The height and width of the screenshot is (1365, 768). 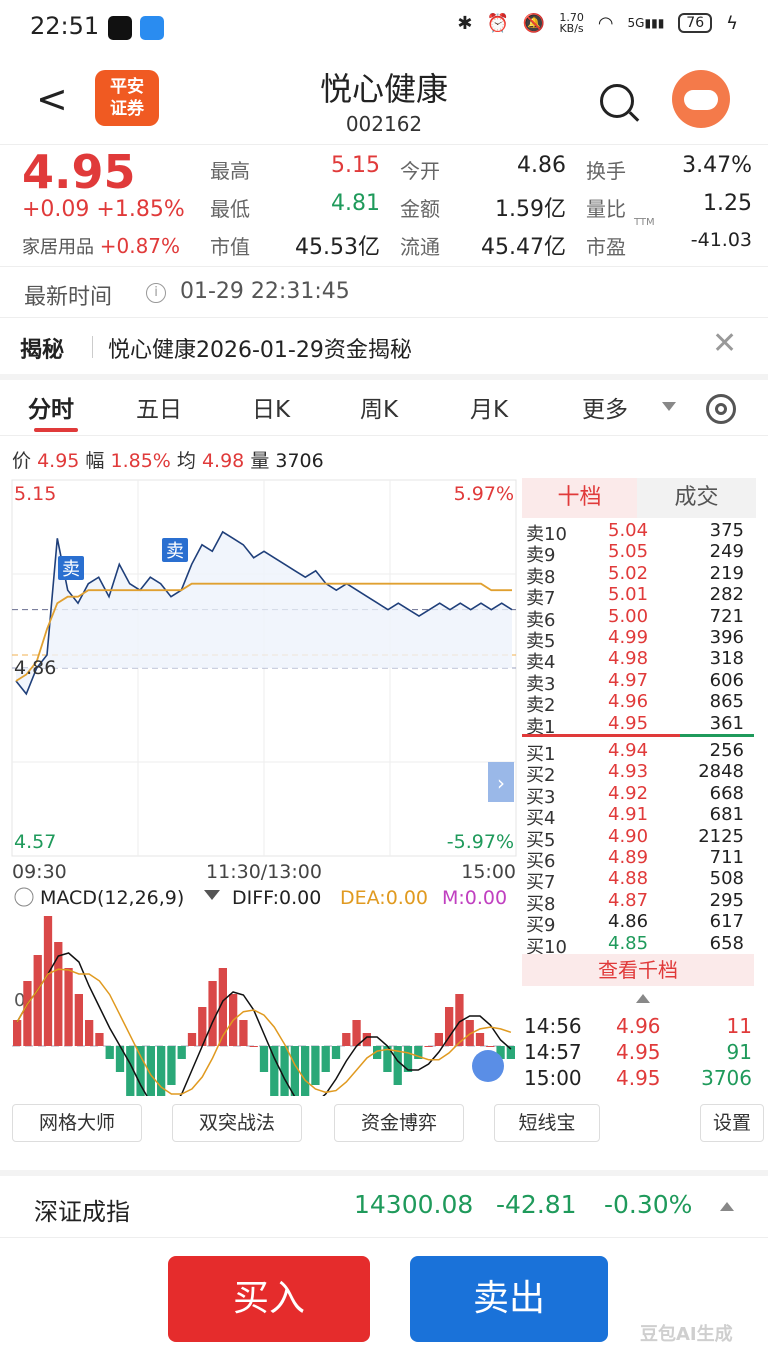 I want to click on battery-icon: 76, so click(x=695, y=23).